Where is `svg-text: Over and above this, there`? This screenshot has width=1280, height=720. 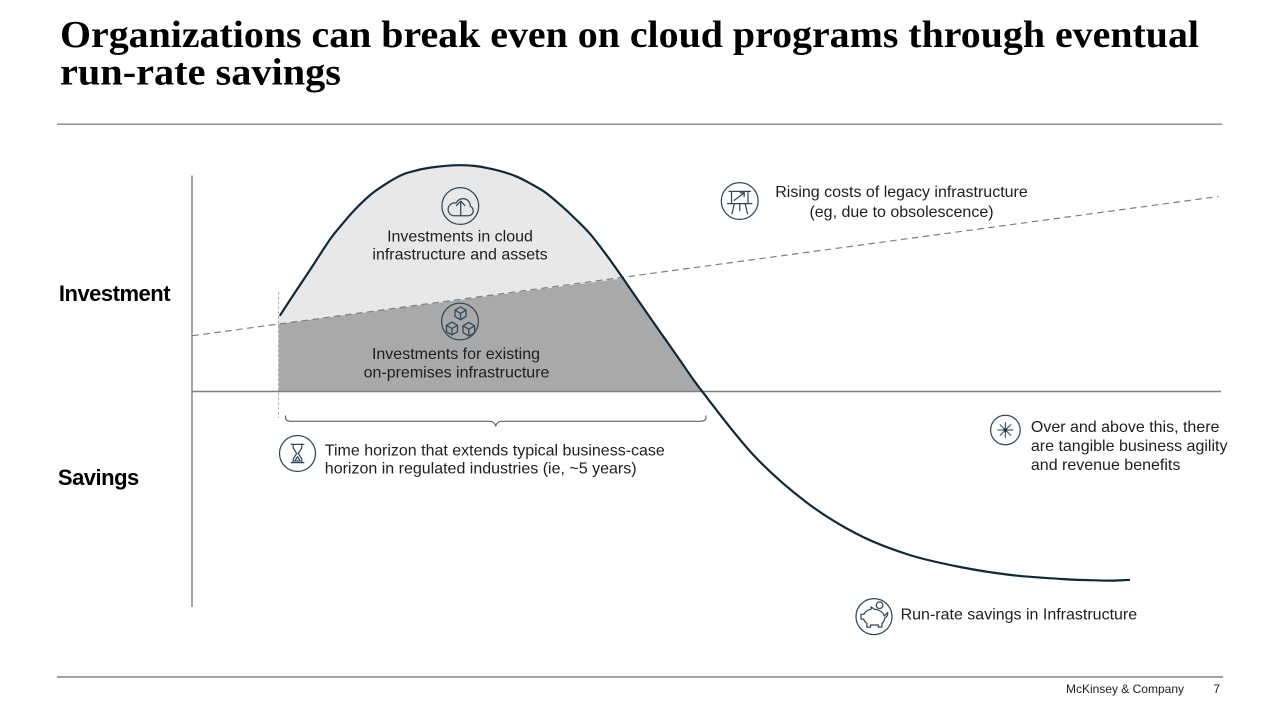
svg-text: Over and above this, there is located at coordinates (1125, 427).